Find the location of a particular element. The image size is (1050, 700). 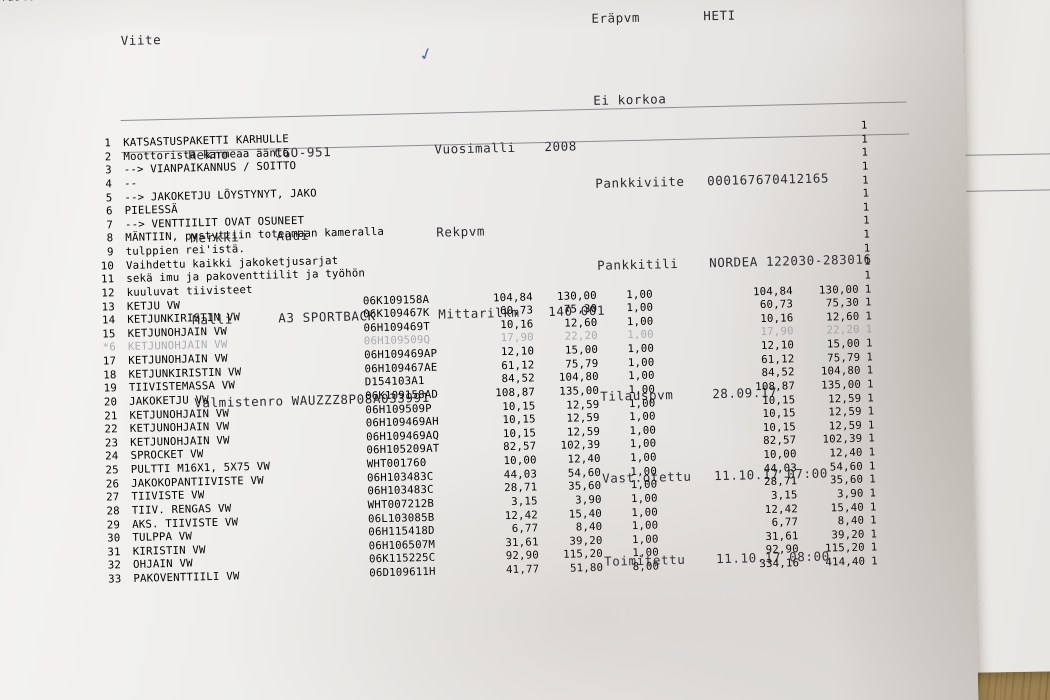

total-alv0: 82,57 is located at coordinates (779, 440).